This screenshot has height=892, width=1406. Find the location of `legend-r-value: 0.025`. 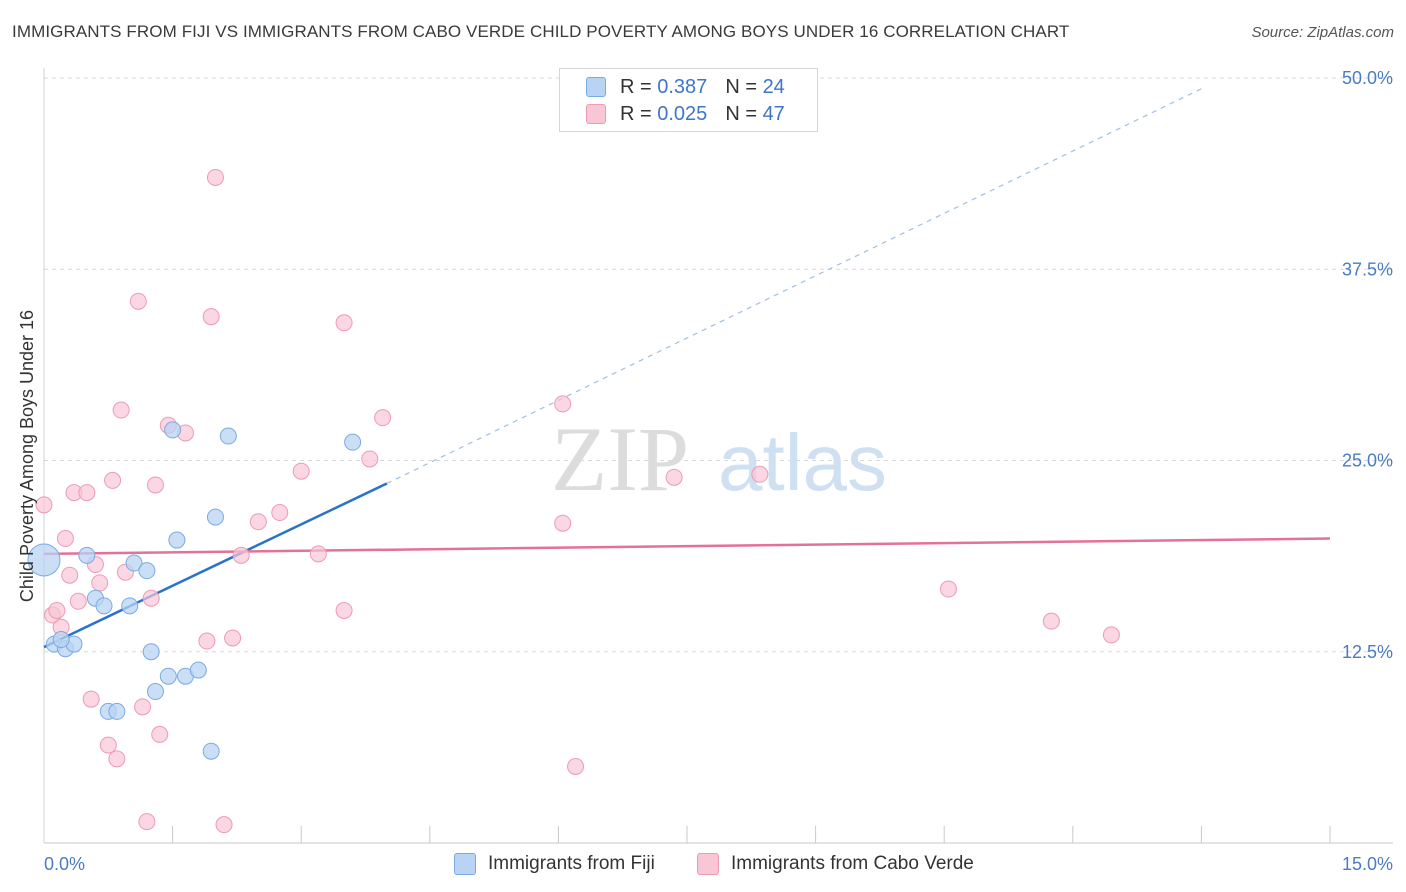

legend-r-value: 0.025 is located at coordinates (682, 113).